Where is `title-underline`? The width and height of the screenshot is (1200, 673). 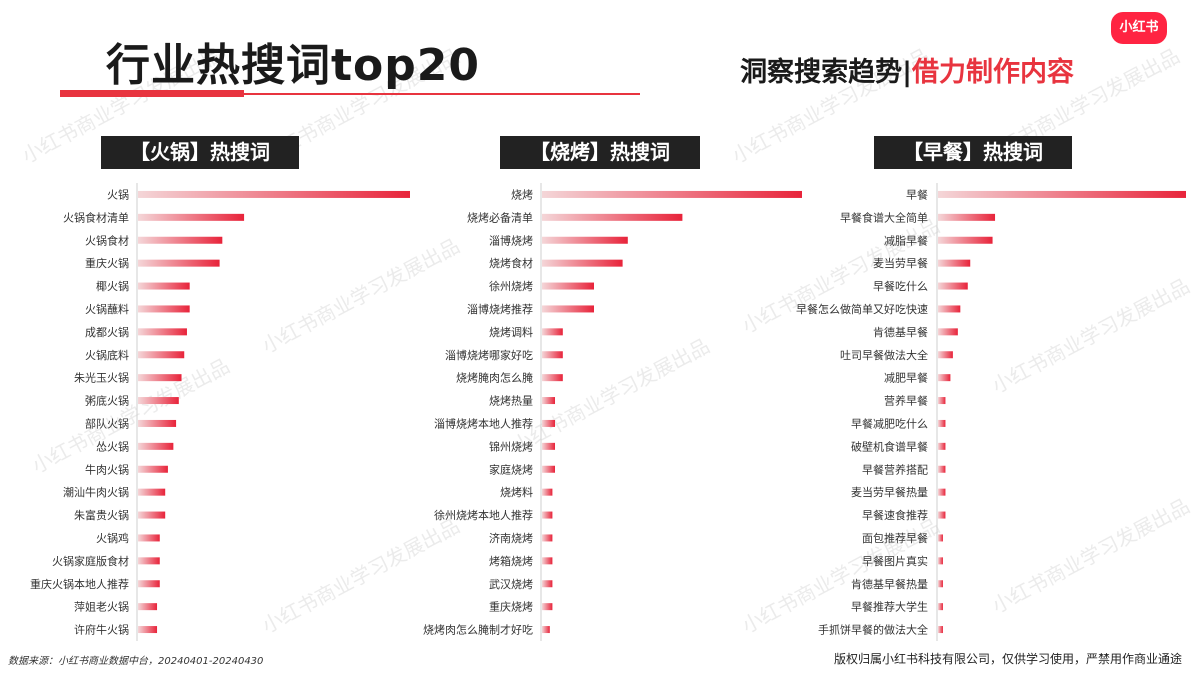
title-underline is located at coordinates (350, 94).